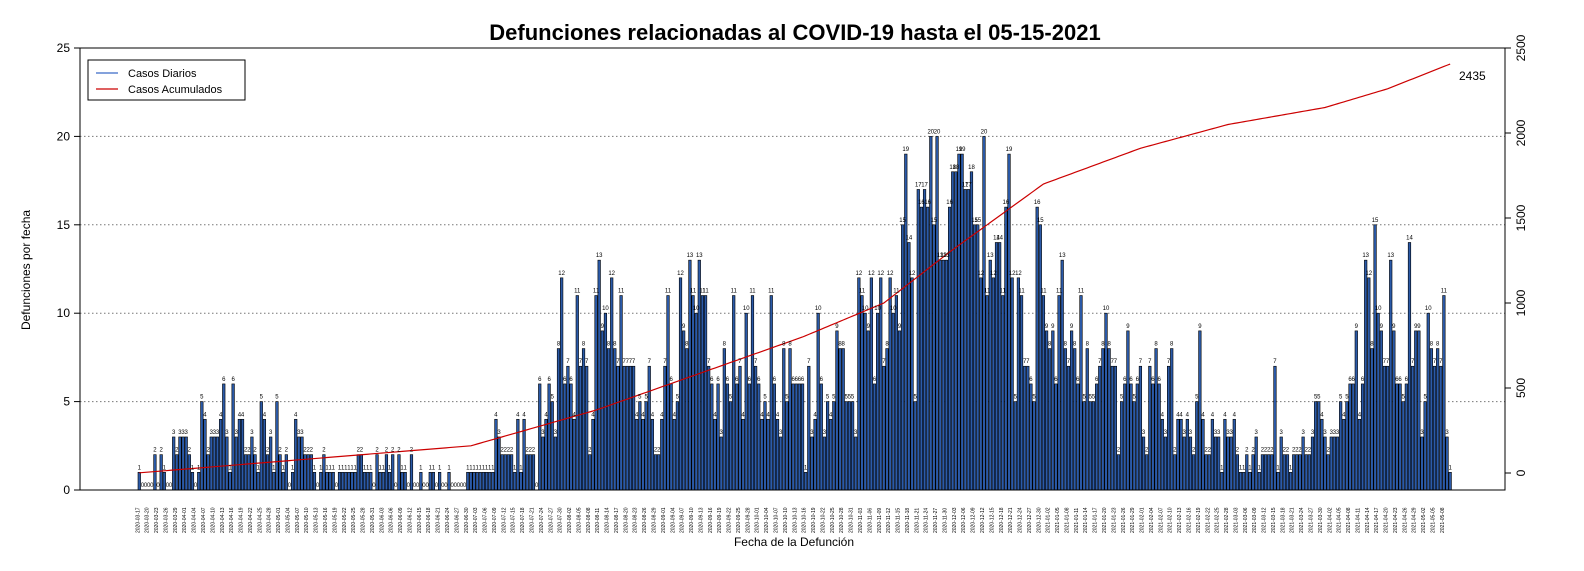  I want to click on x-tick-label: 2021-01-26, so click(1124, 520).